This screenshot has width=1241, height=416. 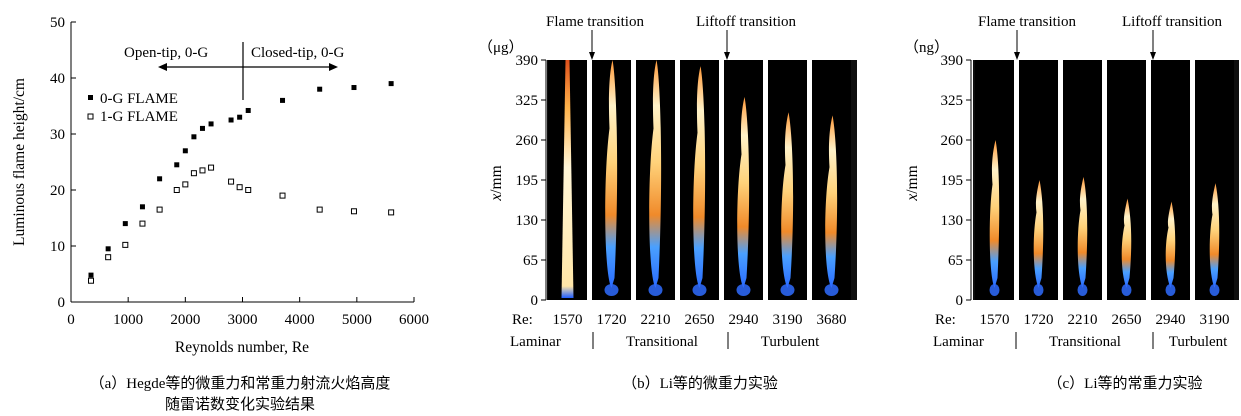 What do you see at coordinates (952, 141) in the screenshot?
I see `y-tick-label-c: 260` at bounding box center [952, 141].